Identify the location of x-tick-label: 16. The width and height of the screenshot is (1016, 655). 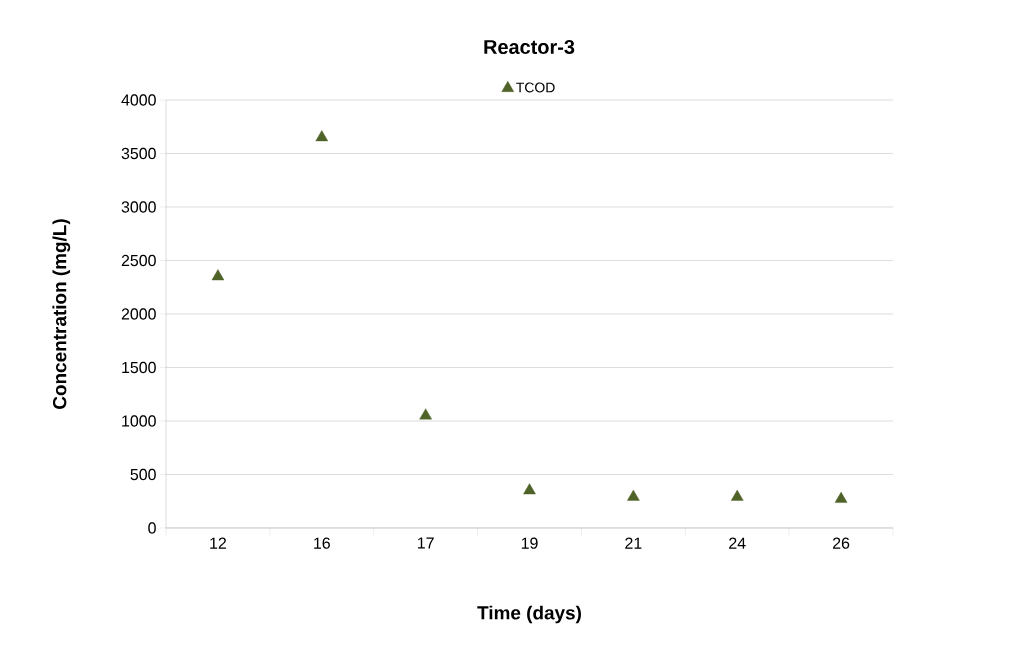
(322, 543).